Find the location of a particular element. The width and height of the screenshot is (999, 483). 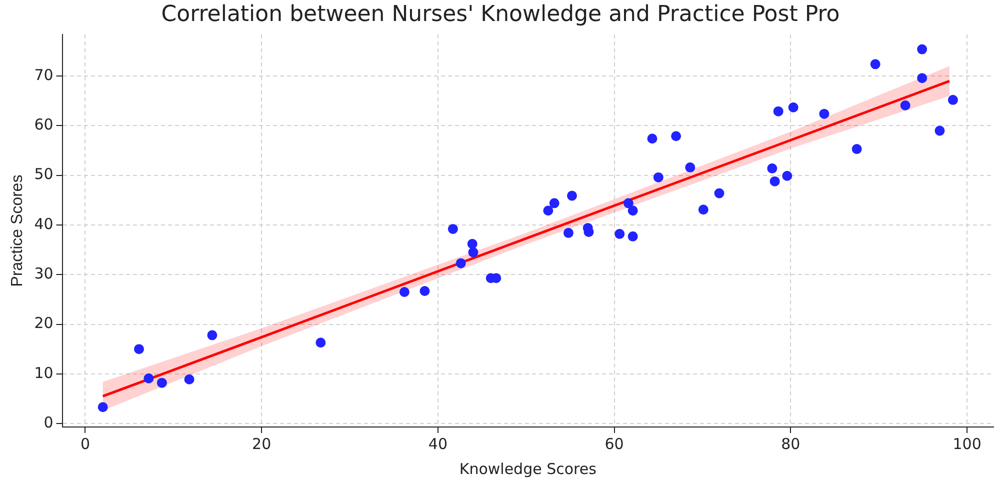

x-tick-label: 100 is located at coordinates (967, 443).